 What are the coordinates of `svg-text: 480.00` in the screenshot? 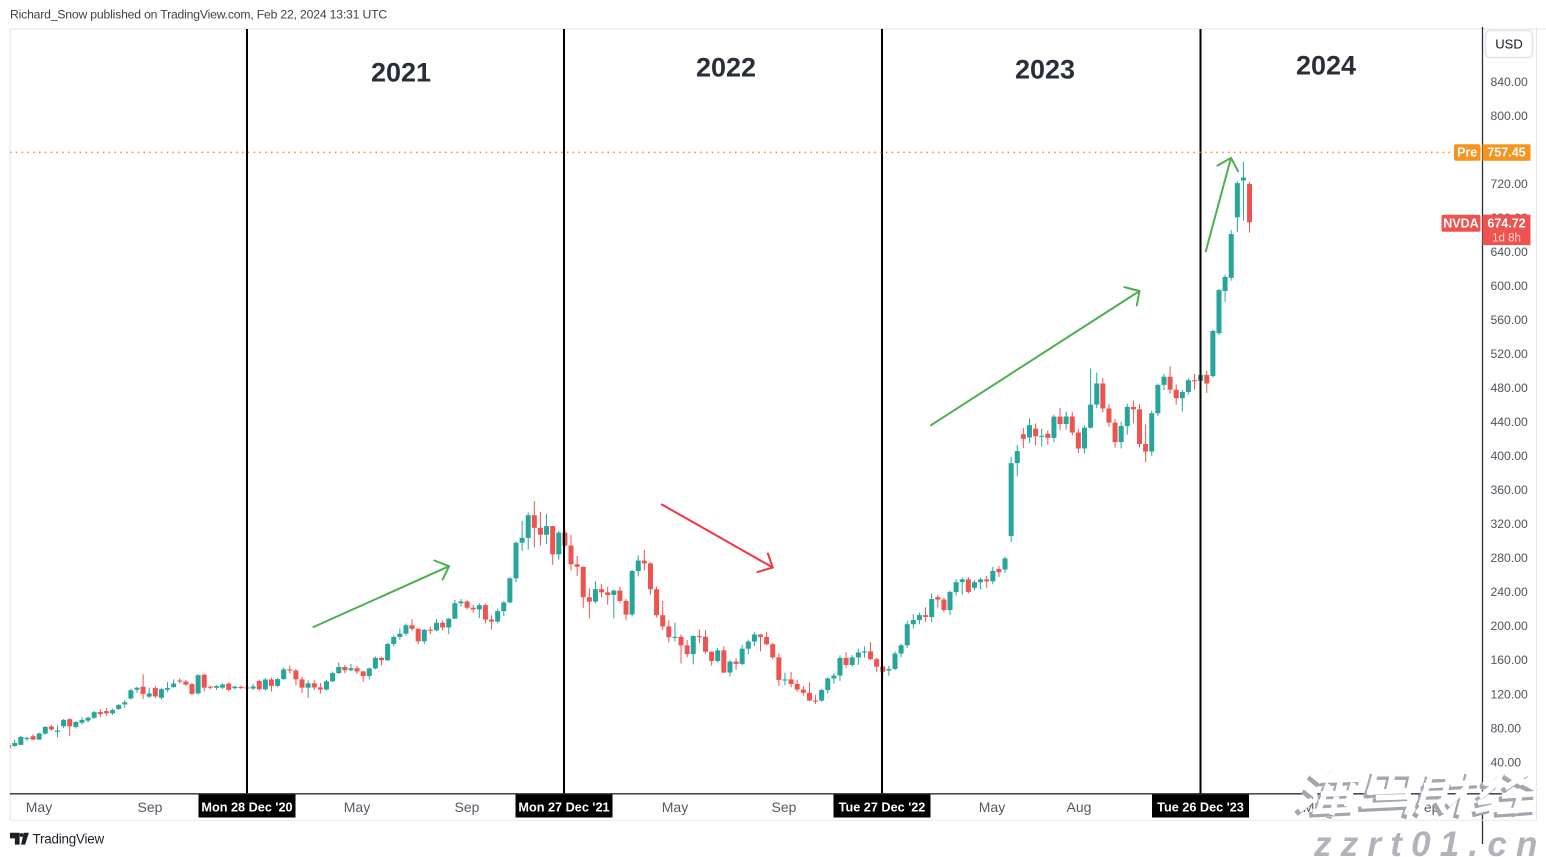 It's located at (1509, 388).